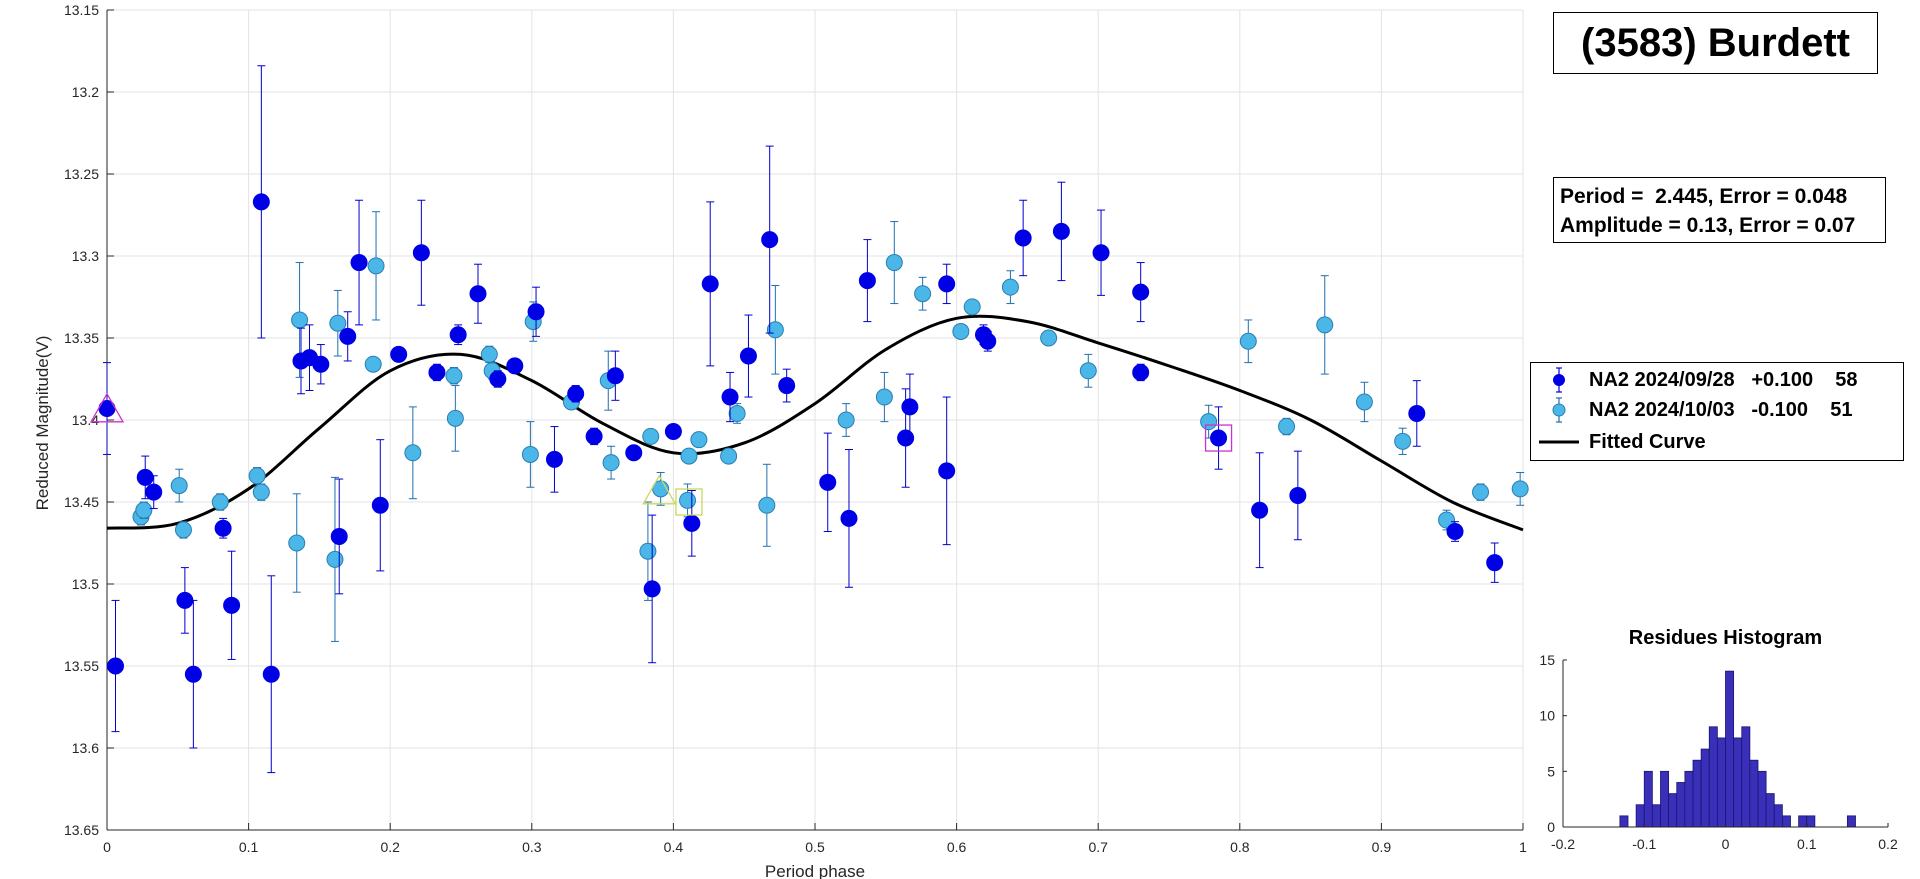  Describe the element at coordinates (1382, 847) in the screenshot. I see `x-tick-label: 0.9` at that location.